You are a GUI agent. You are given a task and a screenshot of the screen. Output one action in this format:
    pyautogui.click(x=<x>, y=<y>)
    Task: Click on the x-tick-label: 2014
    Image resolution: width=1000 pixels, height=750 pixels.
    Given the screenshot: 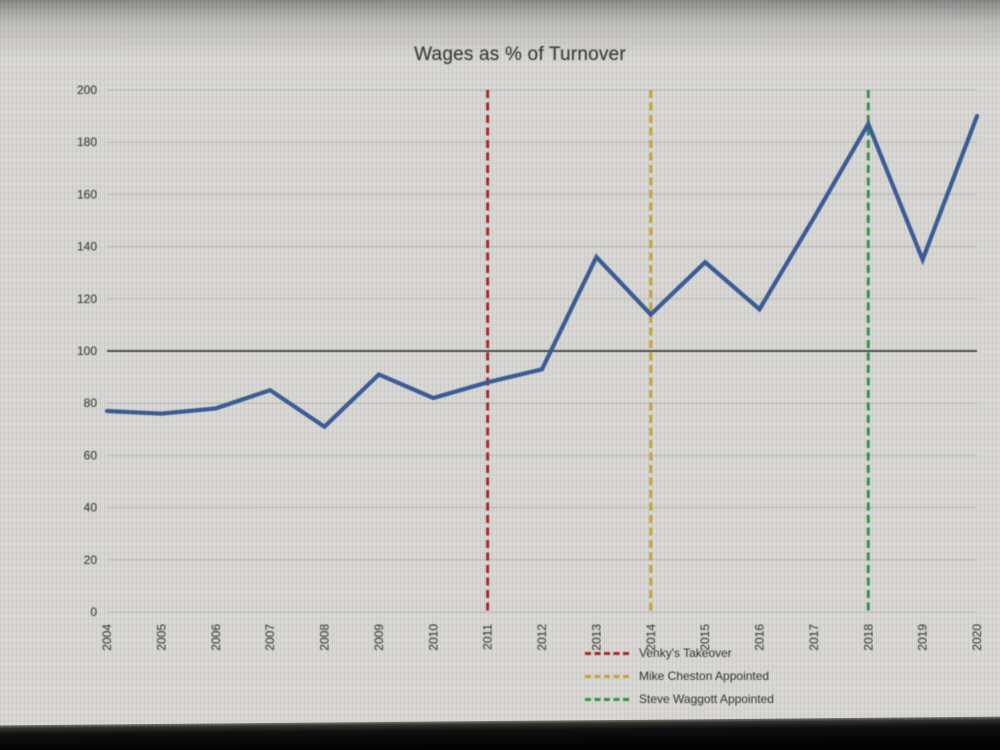 What is the action you would take?
    pyautogui.click(x=651, y=637)
    